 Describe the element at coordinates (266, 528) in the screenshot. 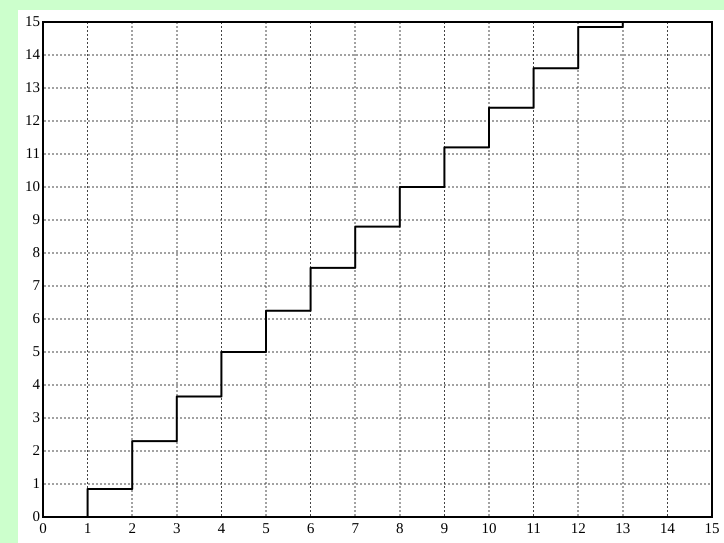

I see `x-tick-label: 5` at that location.